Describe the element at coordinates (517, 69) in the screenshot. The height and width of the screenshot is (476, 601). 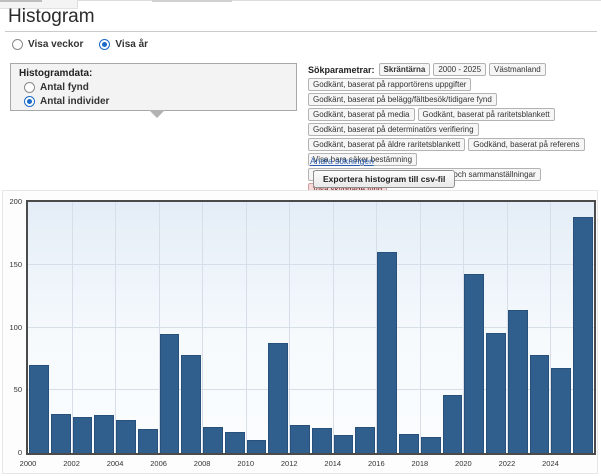
I see `search-param-tag: Västmanland` at that location.